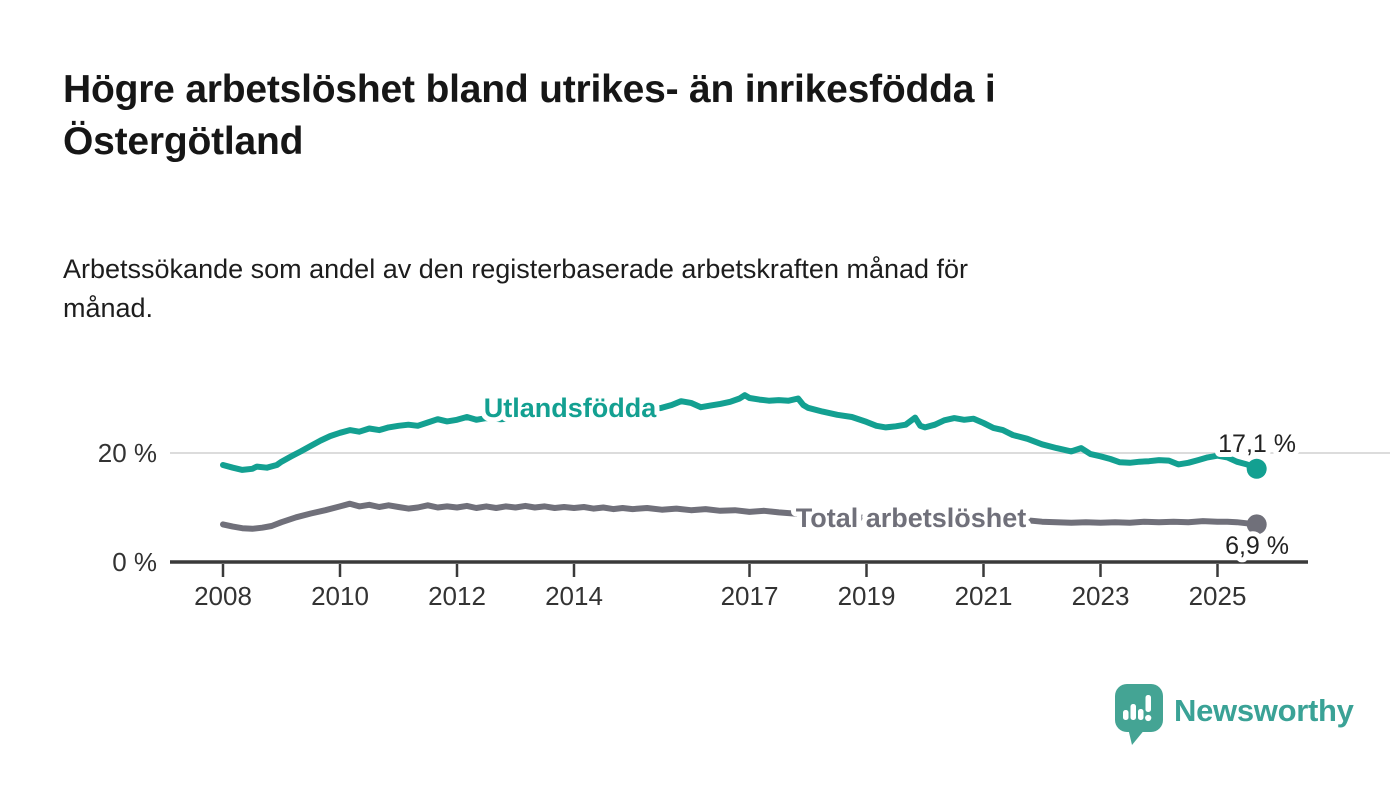 This screenshot has width=1400, height=794. What do you see at coordinates (1256, 468) in the screenshot?
I see `series-endpoint-dot-utlandsfodda` at bounding box center [1256, 468].